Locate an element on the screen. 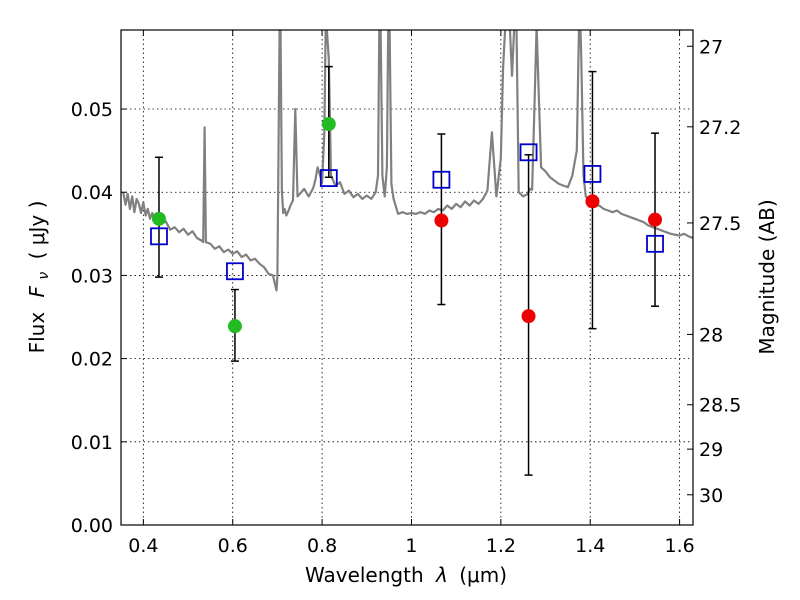 This screenshot has width=800, height=600. x-tick-label-0: 0.4 is located at coordinates (143, 546).